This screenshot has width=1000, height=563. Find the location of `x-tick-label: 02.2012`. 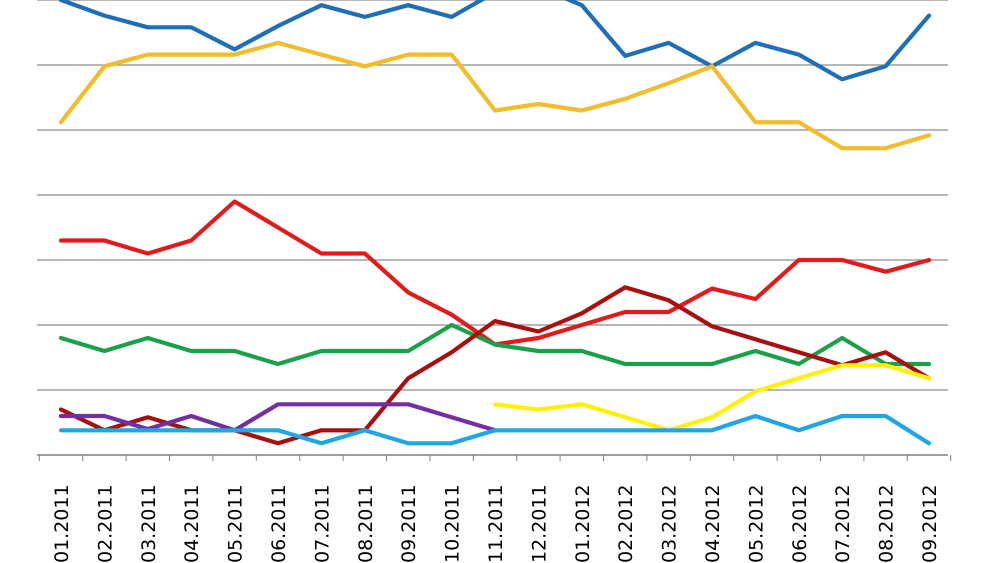

x-tick-label: 02.2012 is located at coordinates (626, 523).